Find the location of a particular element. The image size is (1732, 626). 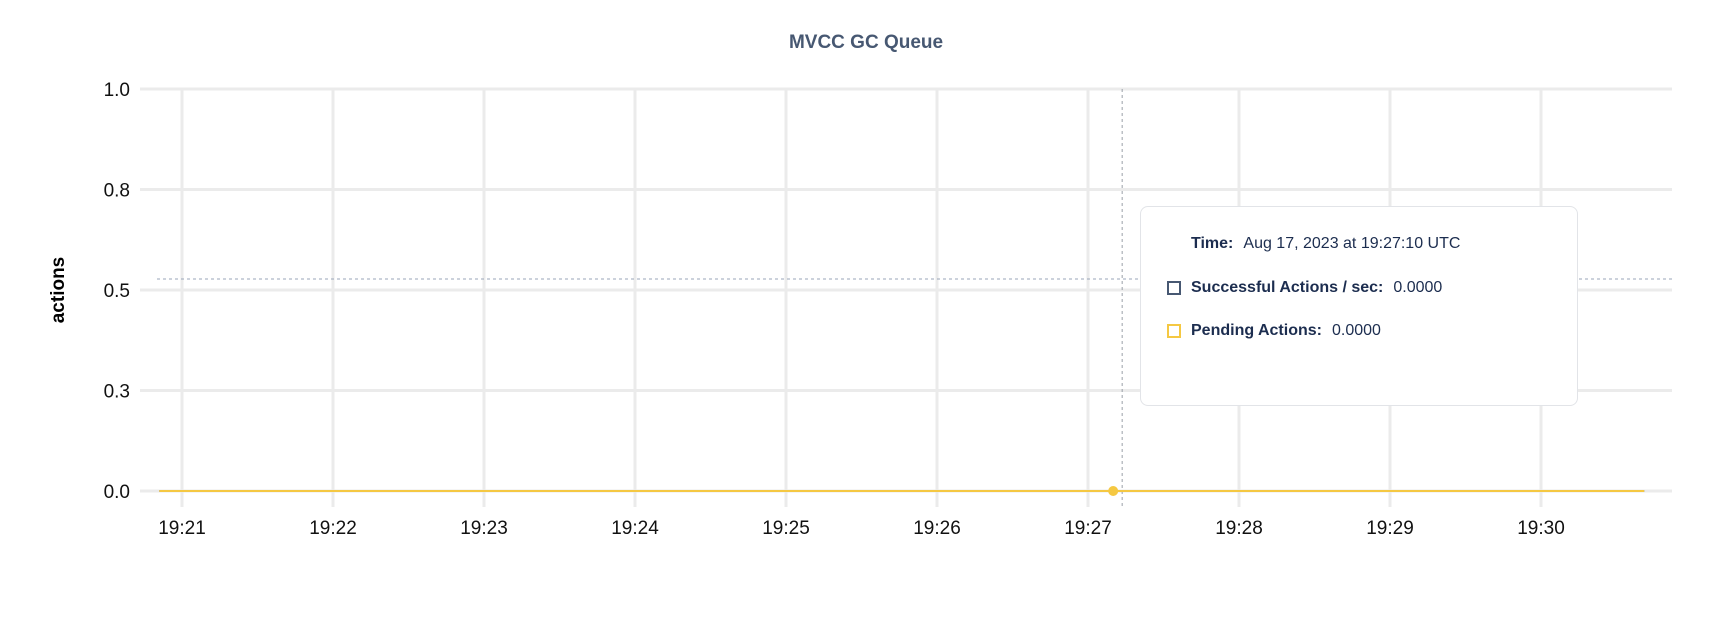

y-tick-label: 0.8 is located at coordinates (117, 191).